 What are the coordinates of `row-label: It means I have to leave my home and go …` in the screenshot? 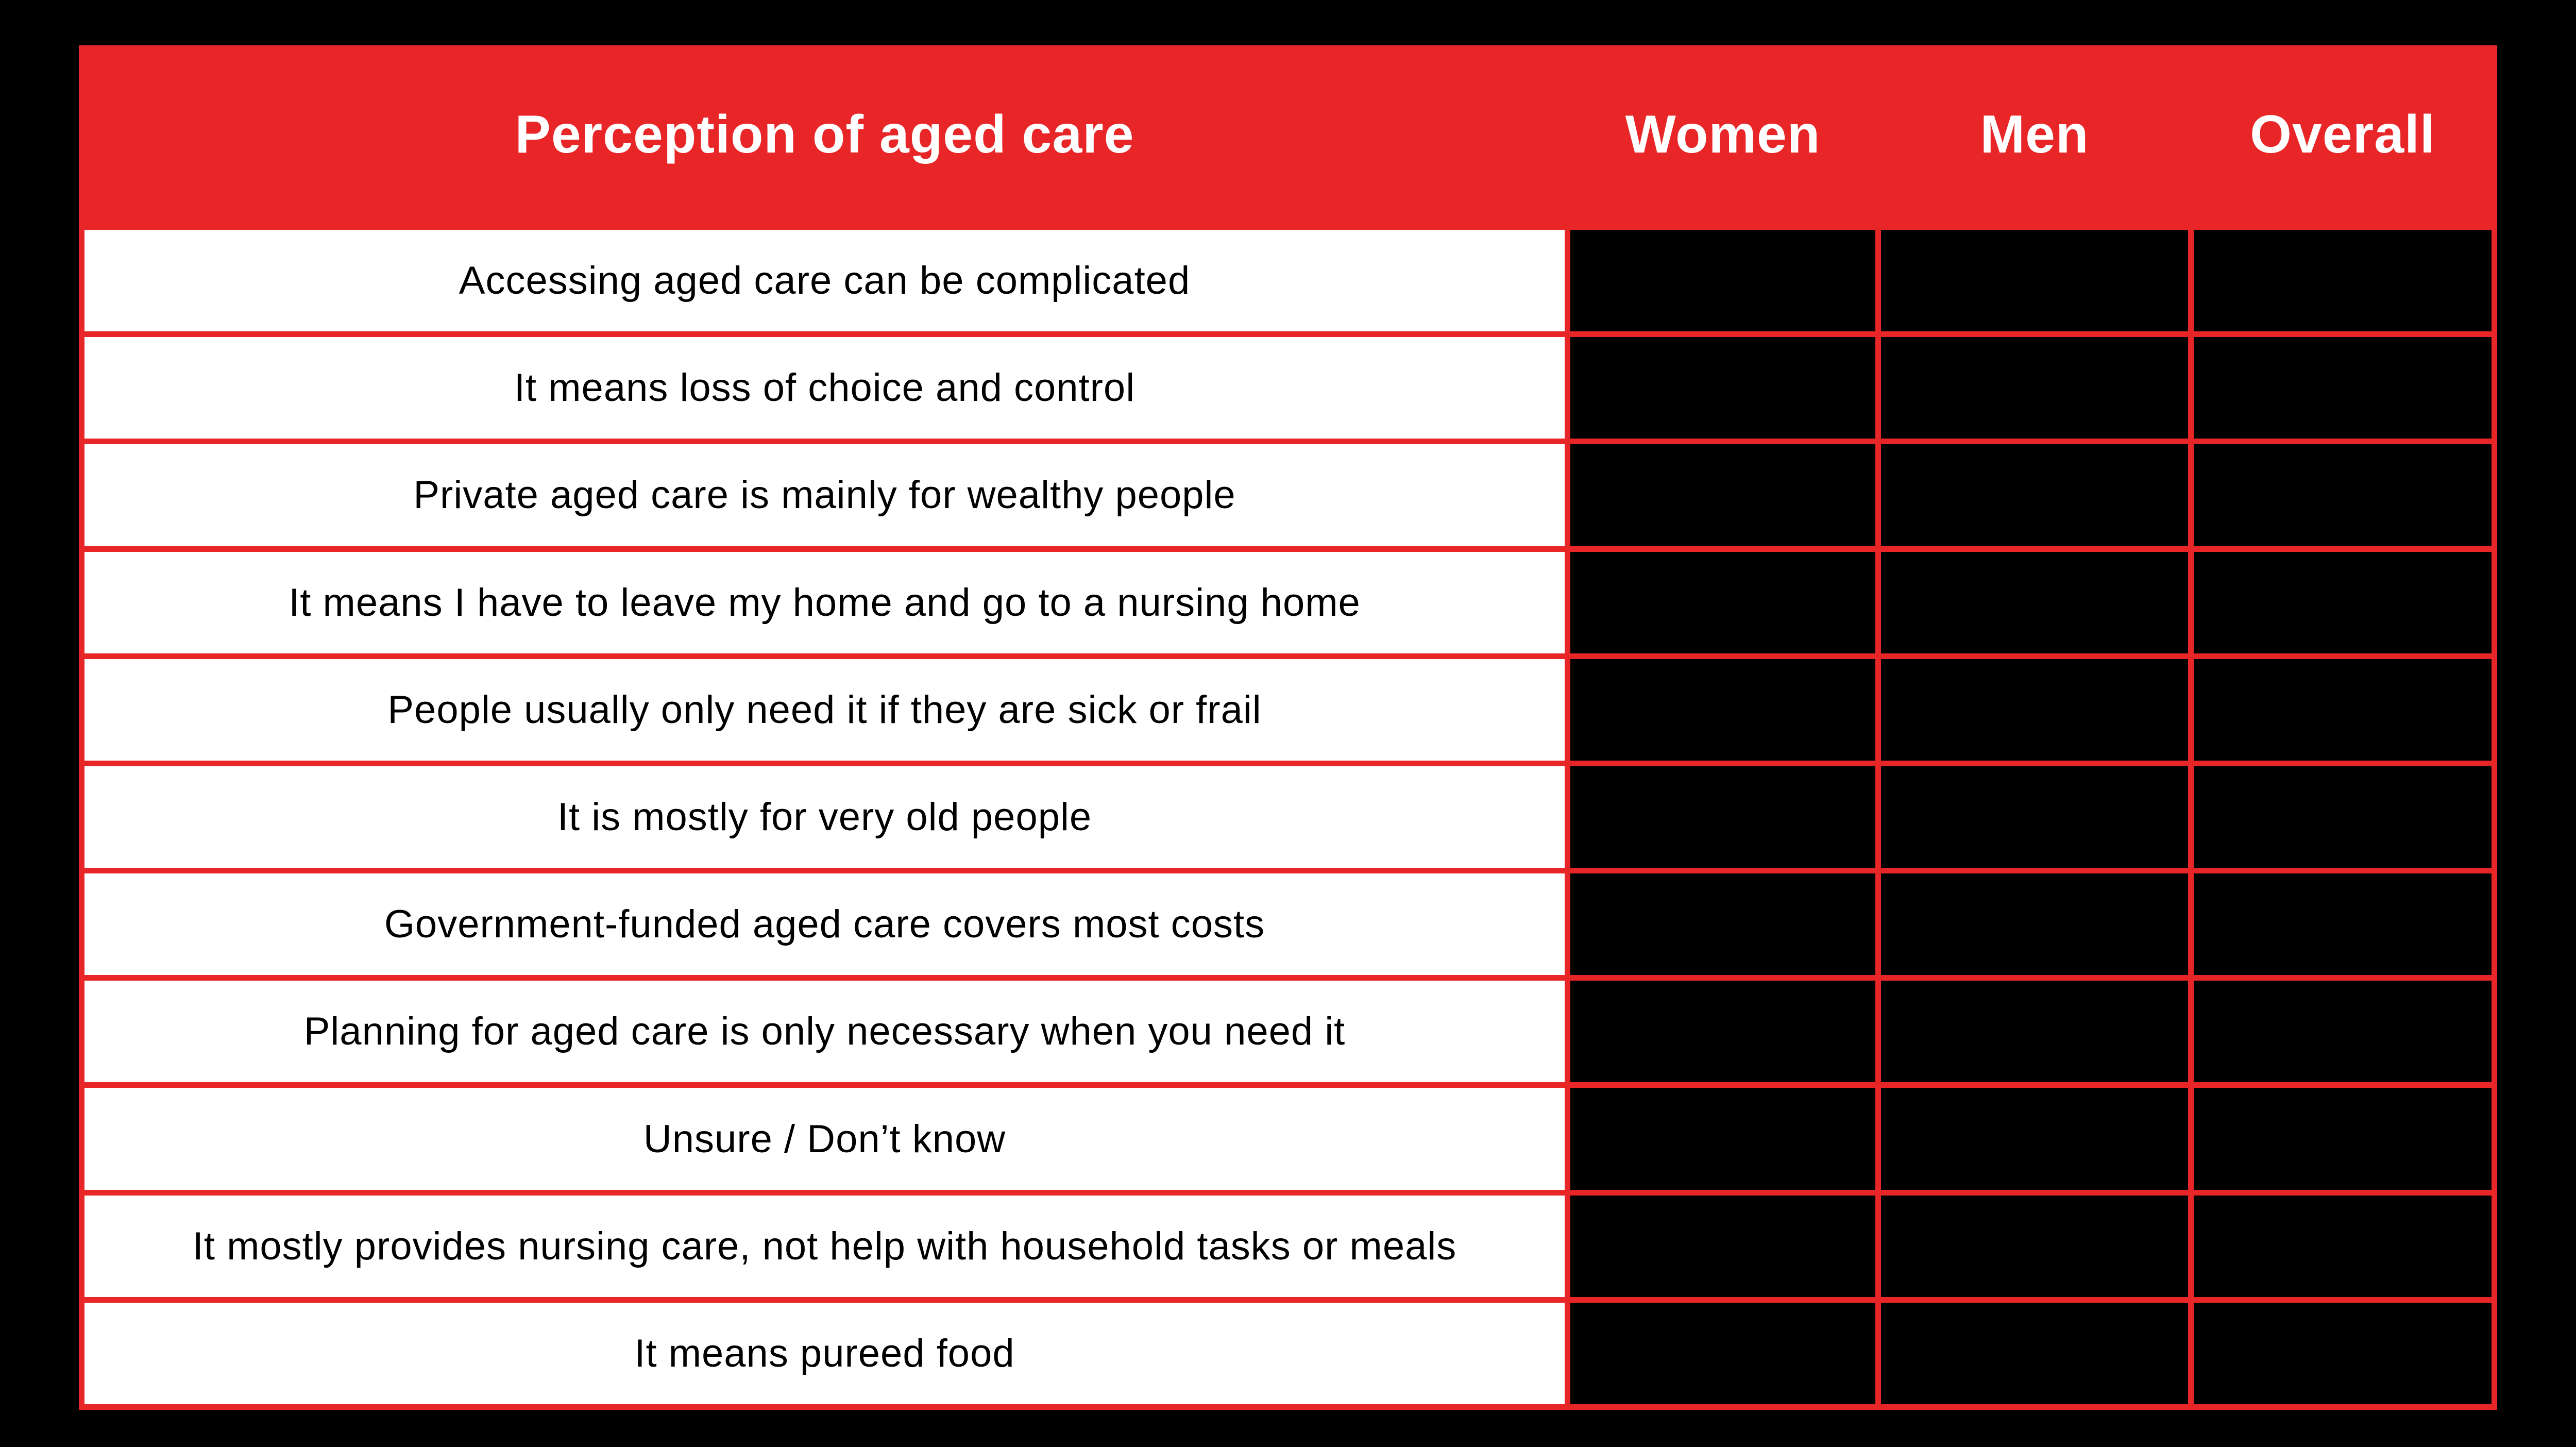 It's located at (824, 602).